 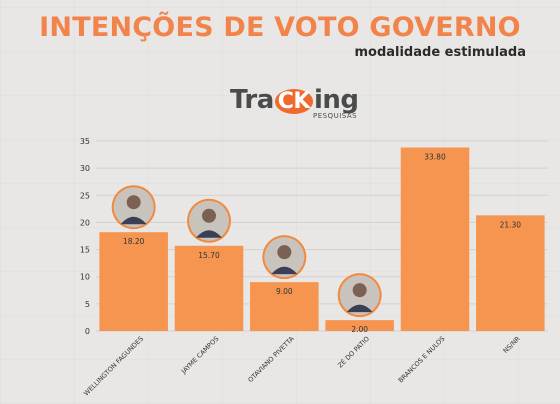 What do you see at coordinates (336, 100) in the screenshot?
I see `logo-text-b: ing` at bounding box center [336, 100].